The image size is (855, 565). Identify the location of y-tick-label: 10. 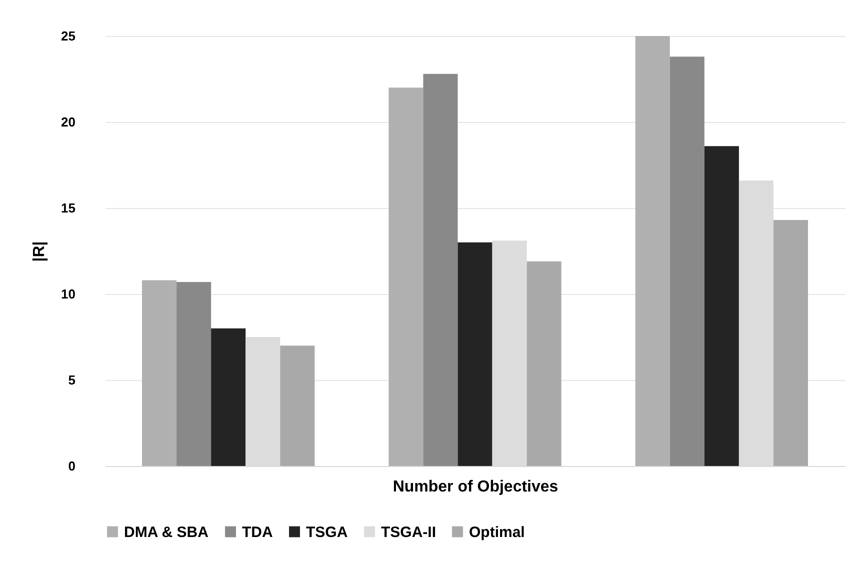
(68, 294).